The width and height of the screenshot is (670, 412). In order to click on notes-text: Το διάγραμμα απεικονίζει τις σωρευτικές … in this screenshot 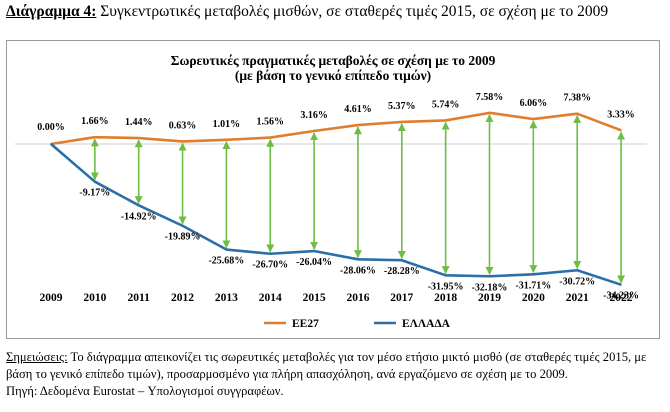, I will do `click(326, 365)`.